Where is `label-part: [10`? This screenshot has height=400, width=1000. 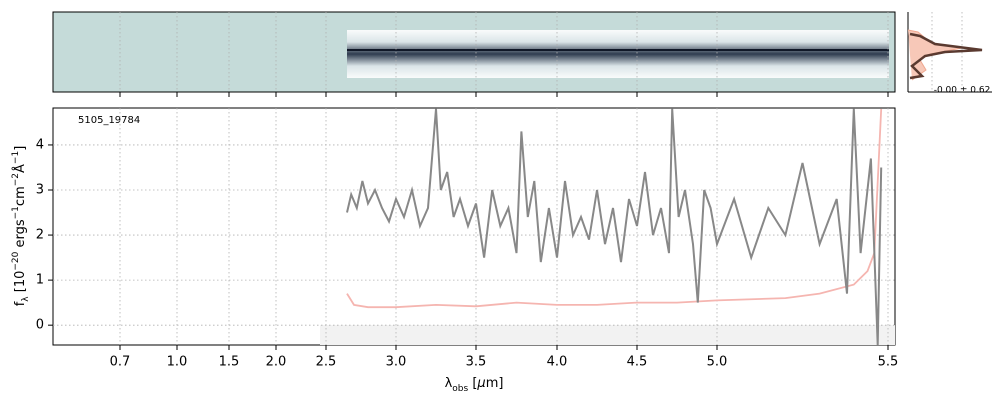
label-part: [10 is located at coordinates (20, 284).